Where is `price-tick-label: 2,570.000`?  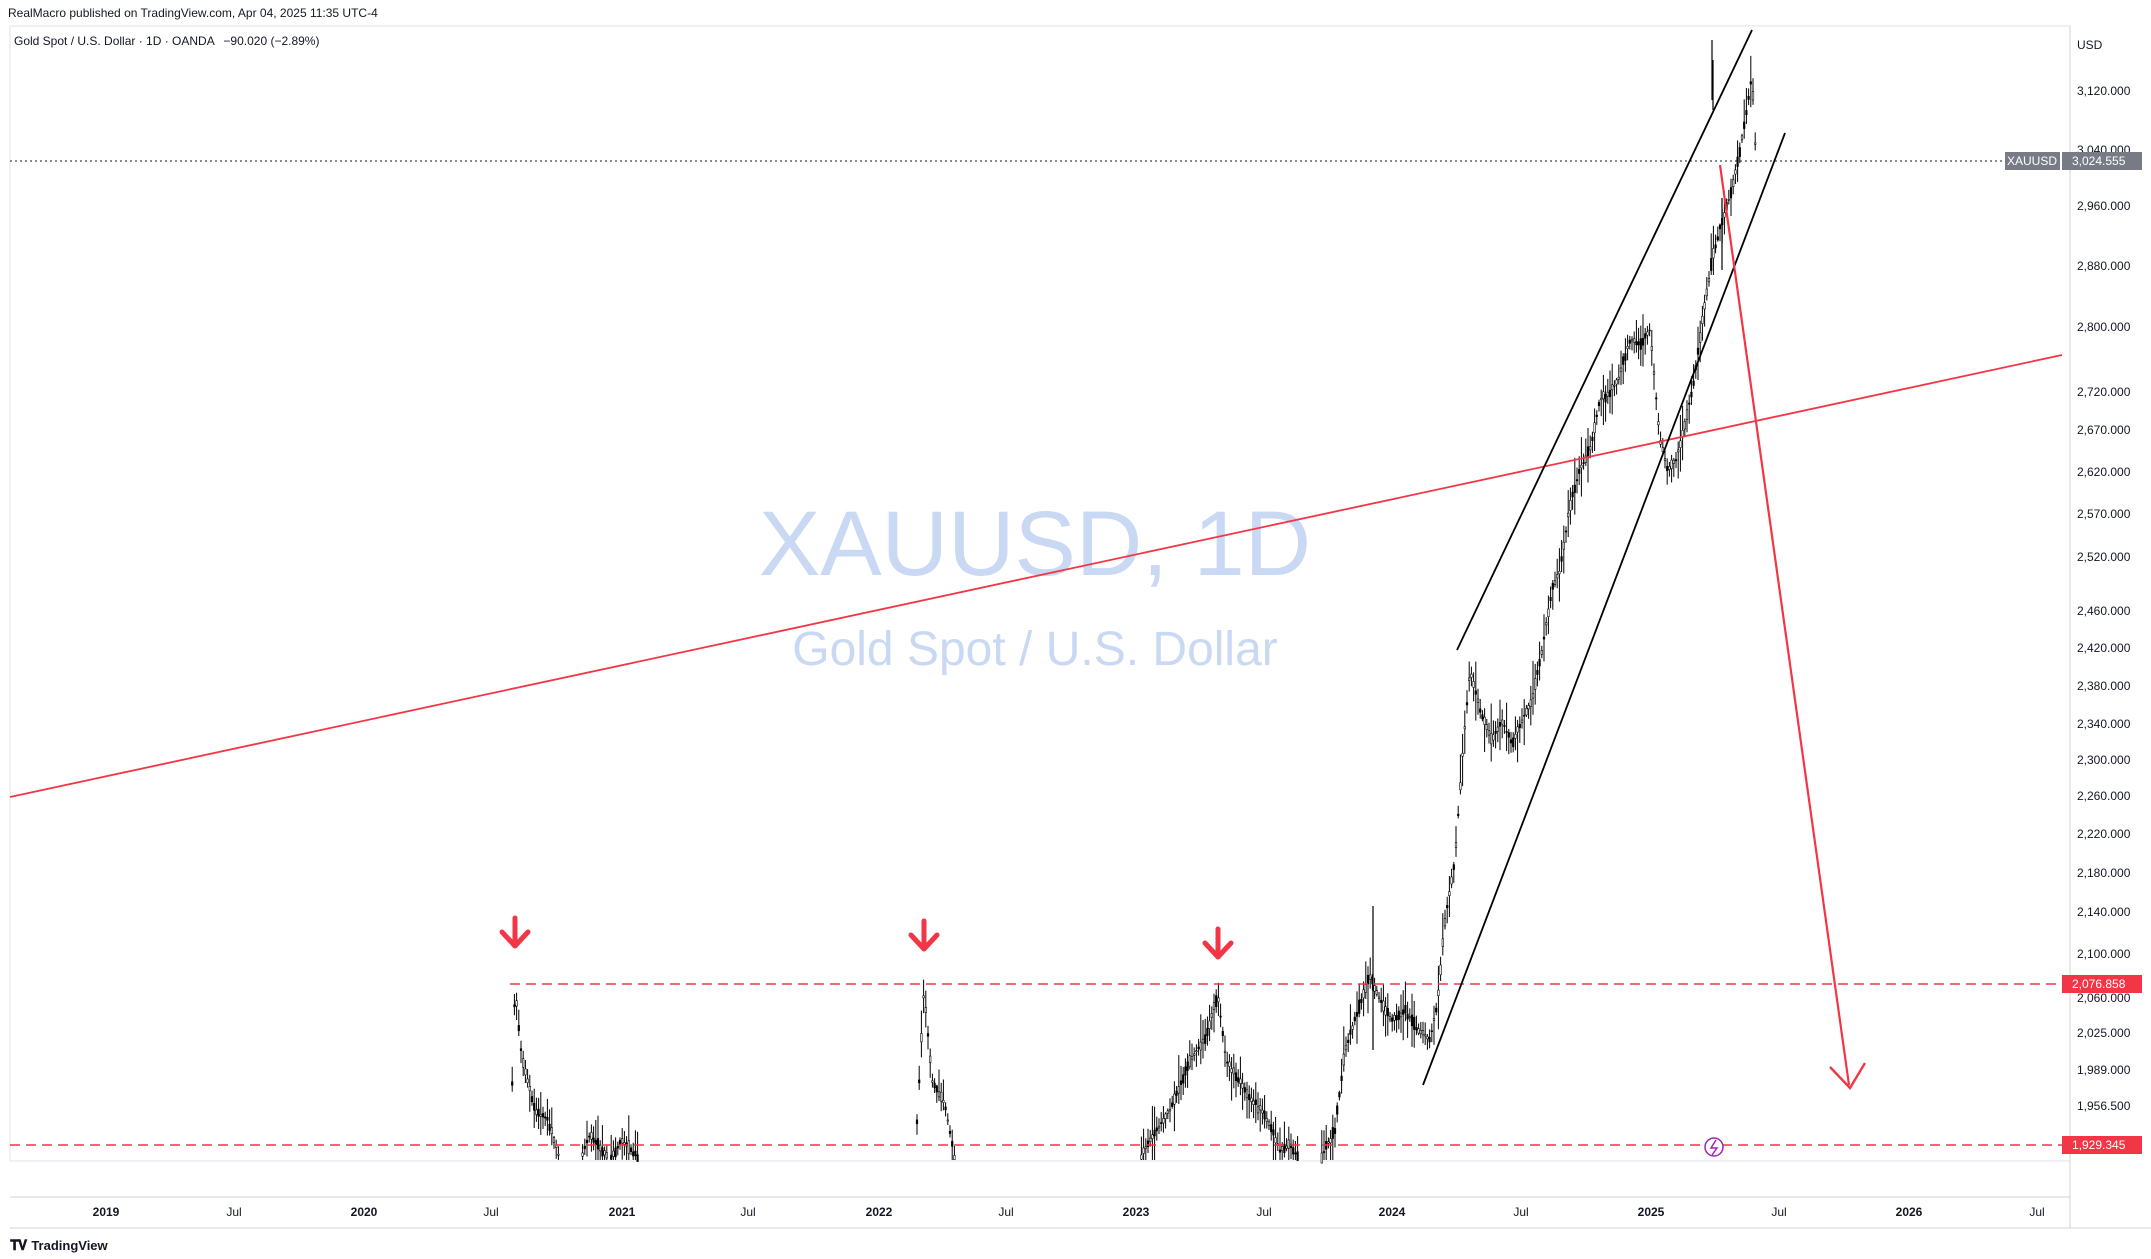
price-tick-label: 2,570.000 is located at coordinates (2104, 514).